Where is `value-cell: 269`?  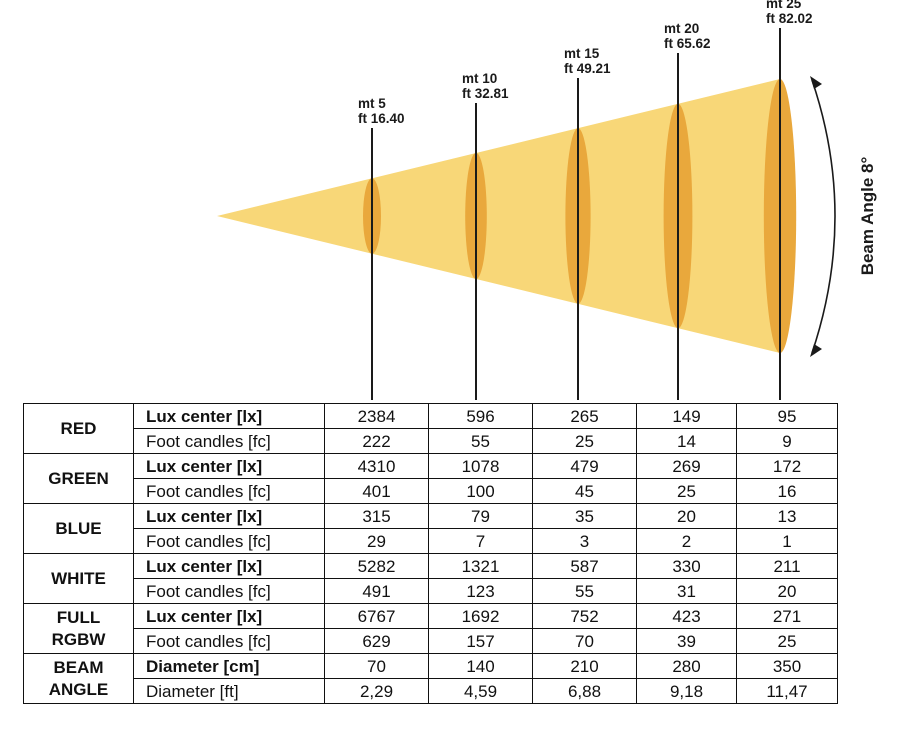 value-cell: 269 is located at coordinates (686, 466).